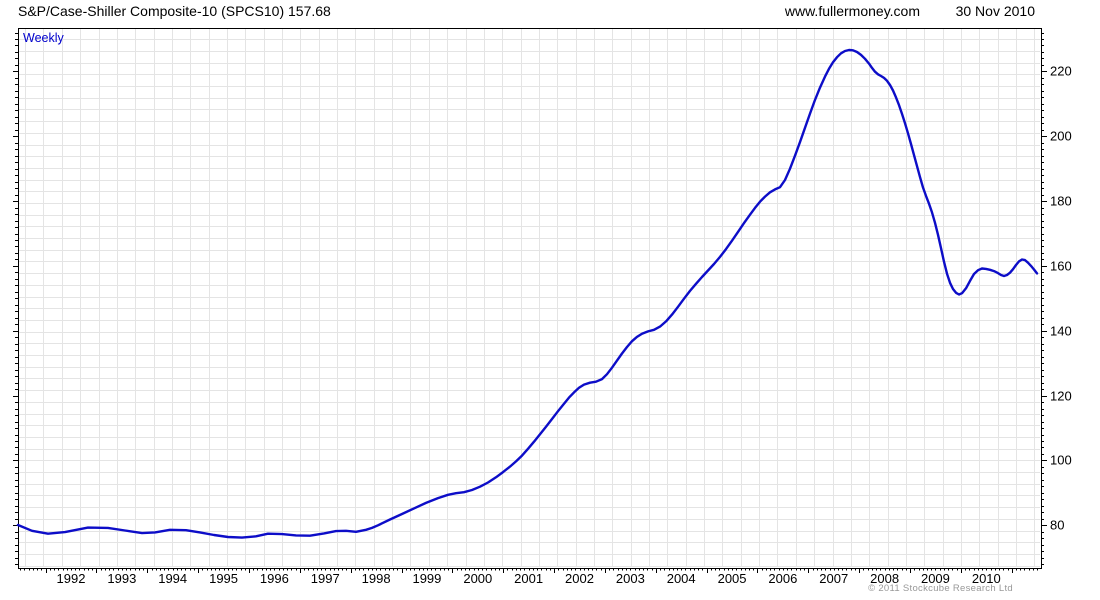  Describe the element at coordinates (935, 578) in the screenshot. I see `x-axis-year-label: 2009` at that location.